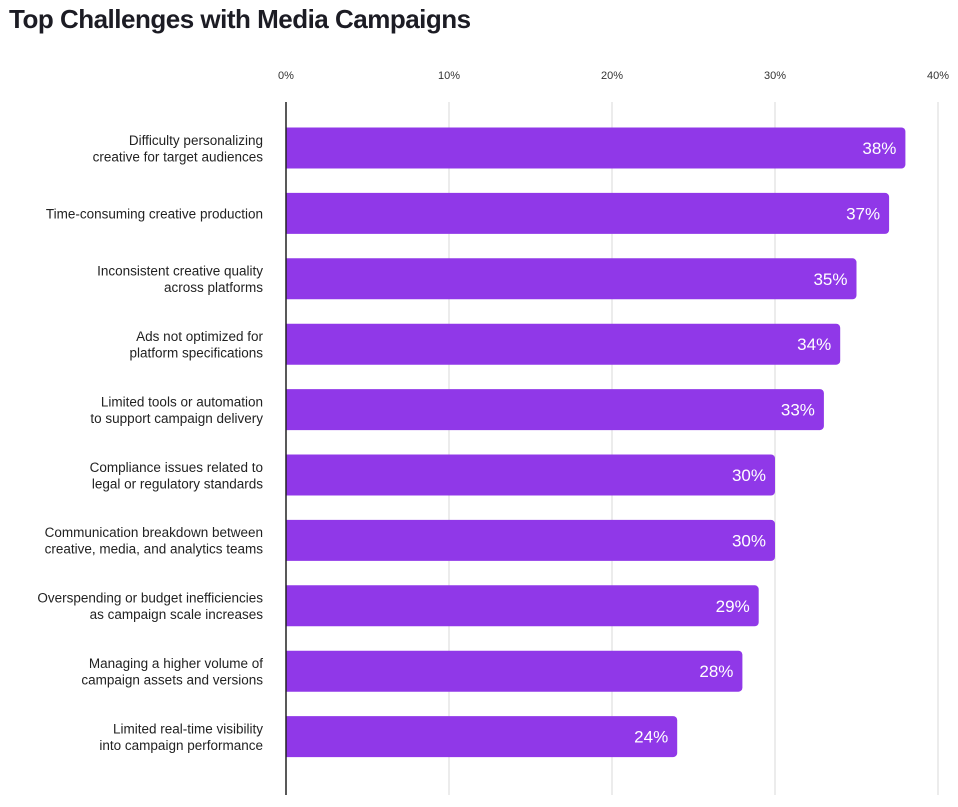 The width and height of the screenshot is (958, 807). I want to click on bar-value-label: 38%, so click(879, 148).